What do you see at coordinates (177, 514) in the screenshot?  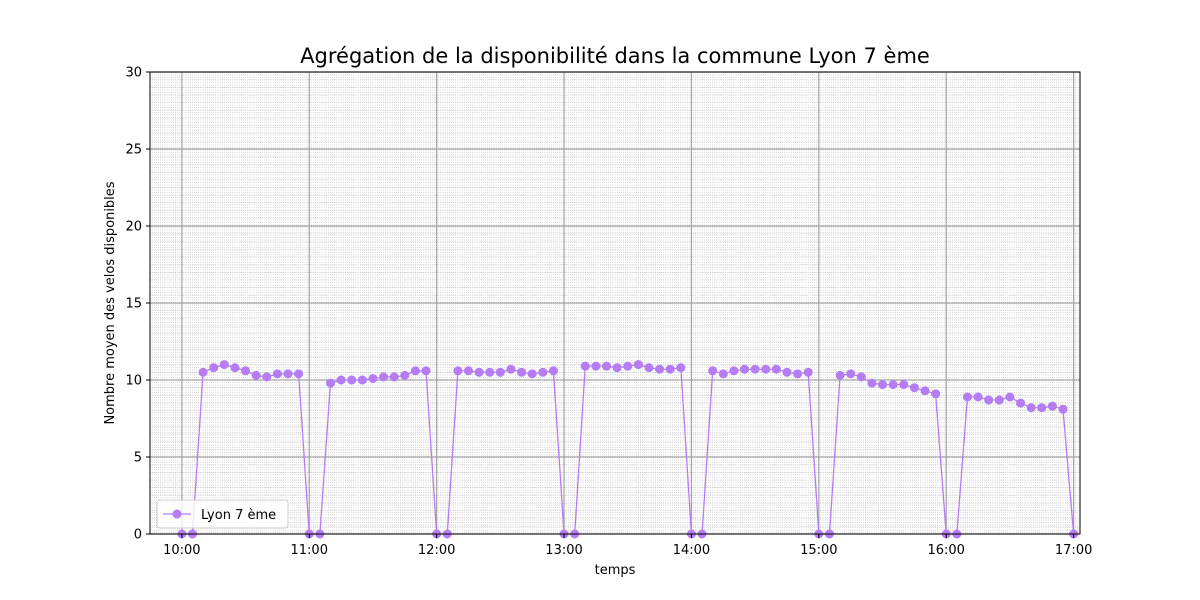 I see `legend-marker-swatch` at bounding box center [177, 514].